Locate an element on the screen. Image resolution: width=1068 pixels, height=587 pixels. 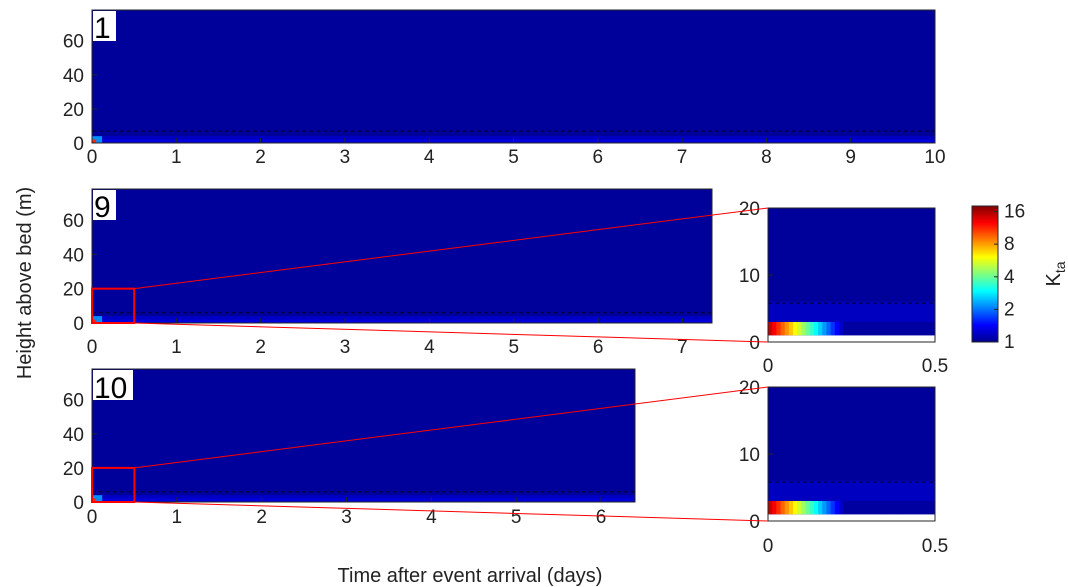
x-tick-label: 1 is located at coordinates (176, 157).